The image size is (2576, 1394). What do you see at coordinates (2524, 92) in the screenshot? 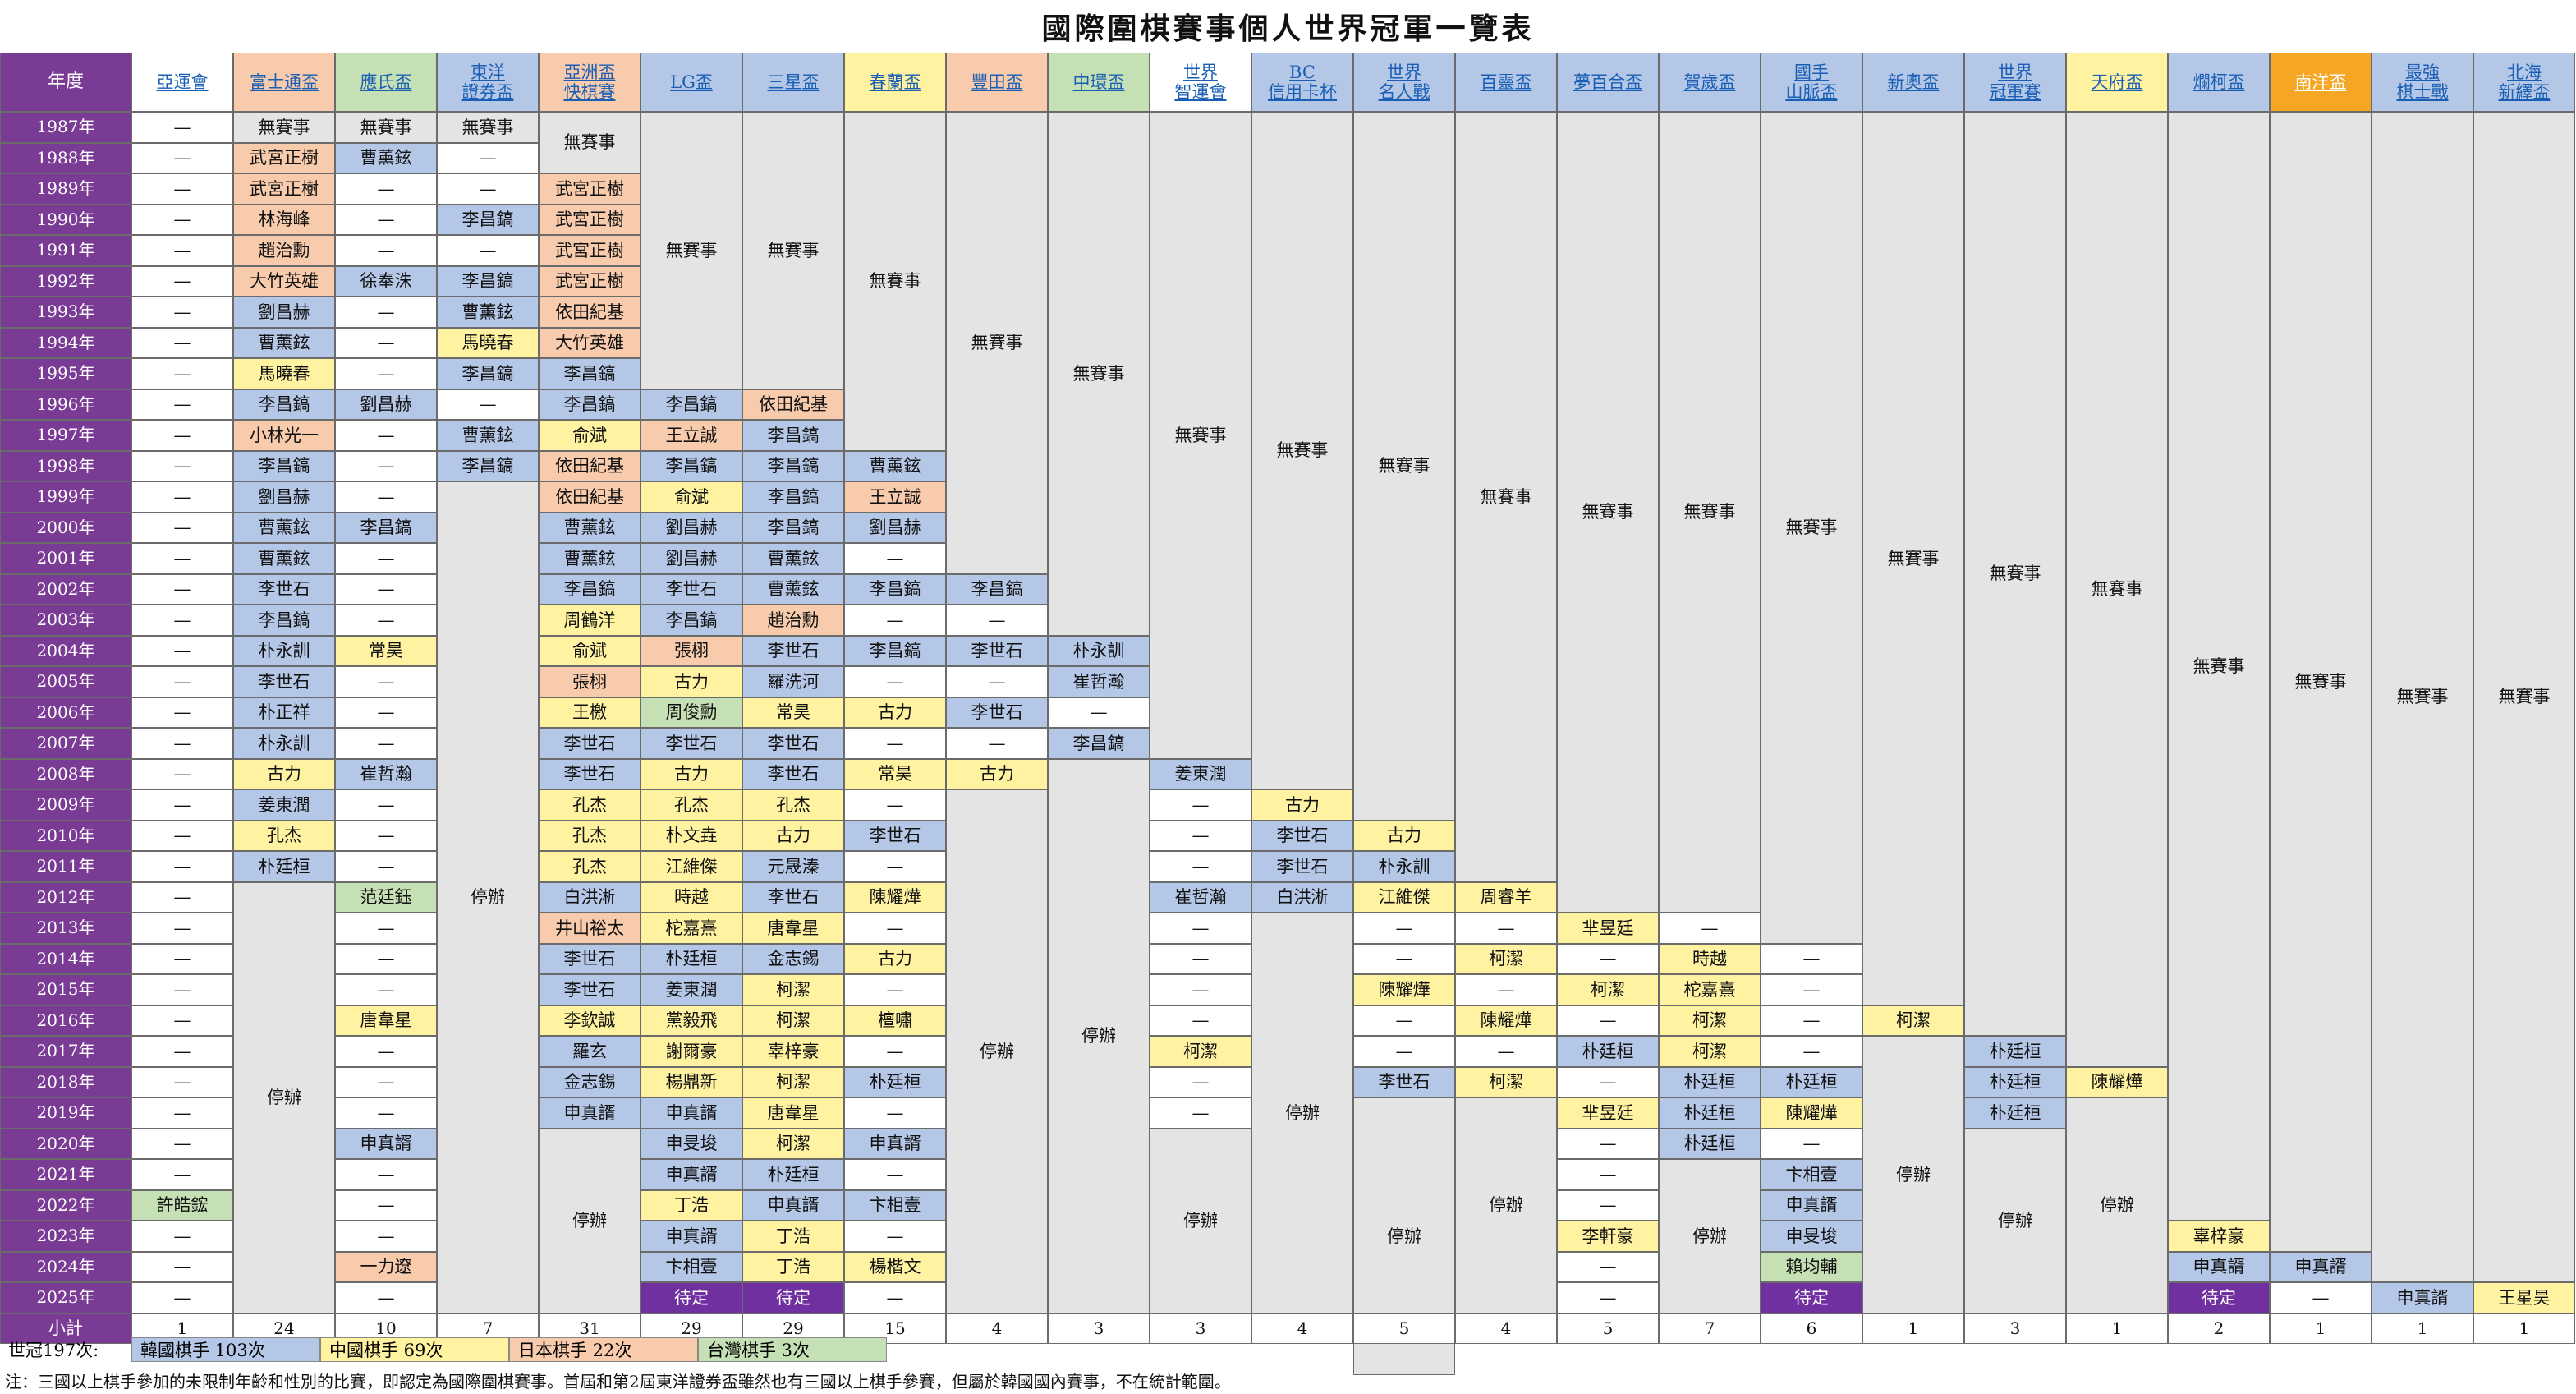
I see `tournament-name-line: 新繹盃` at bounding box center [2524, 92].